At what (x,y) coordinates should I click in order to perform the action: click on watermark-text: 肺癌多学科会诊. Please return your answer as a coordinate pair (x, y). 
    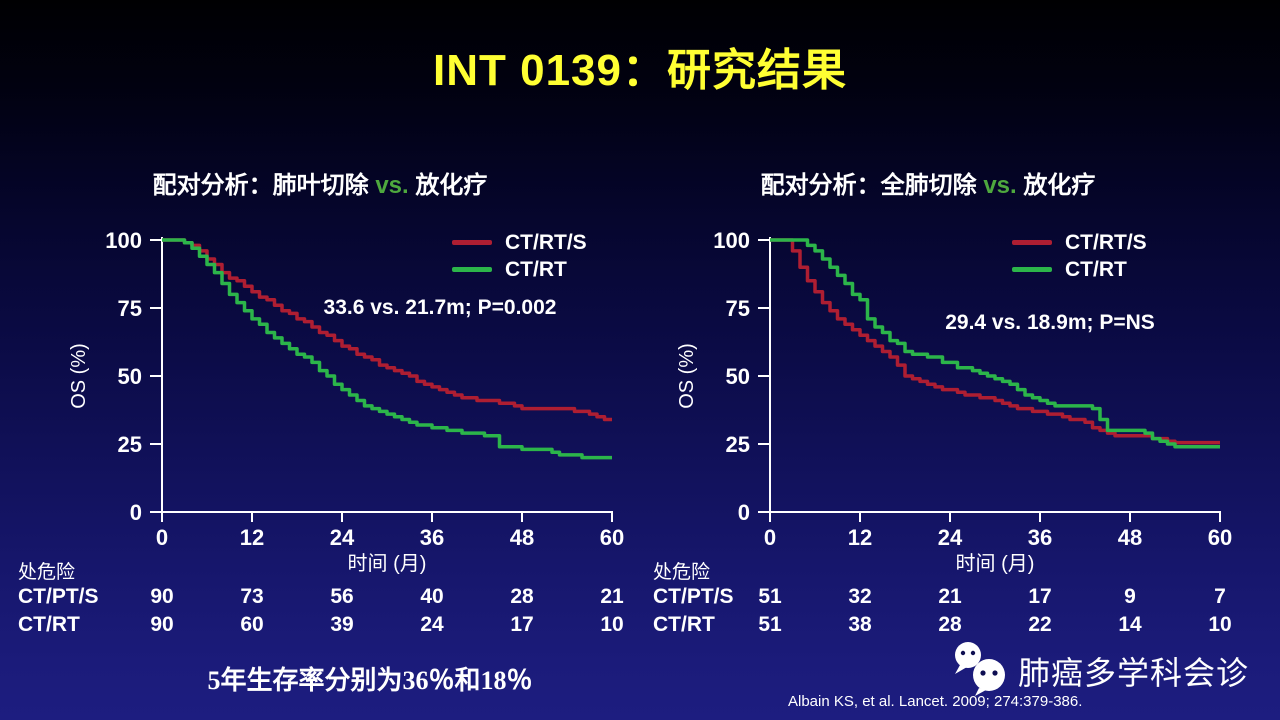
    Looking at the image, I should click on (1134, 673).